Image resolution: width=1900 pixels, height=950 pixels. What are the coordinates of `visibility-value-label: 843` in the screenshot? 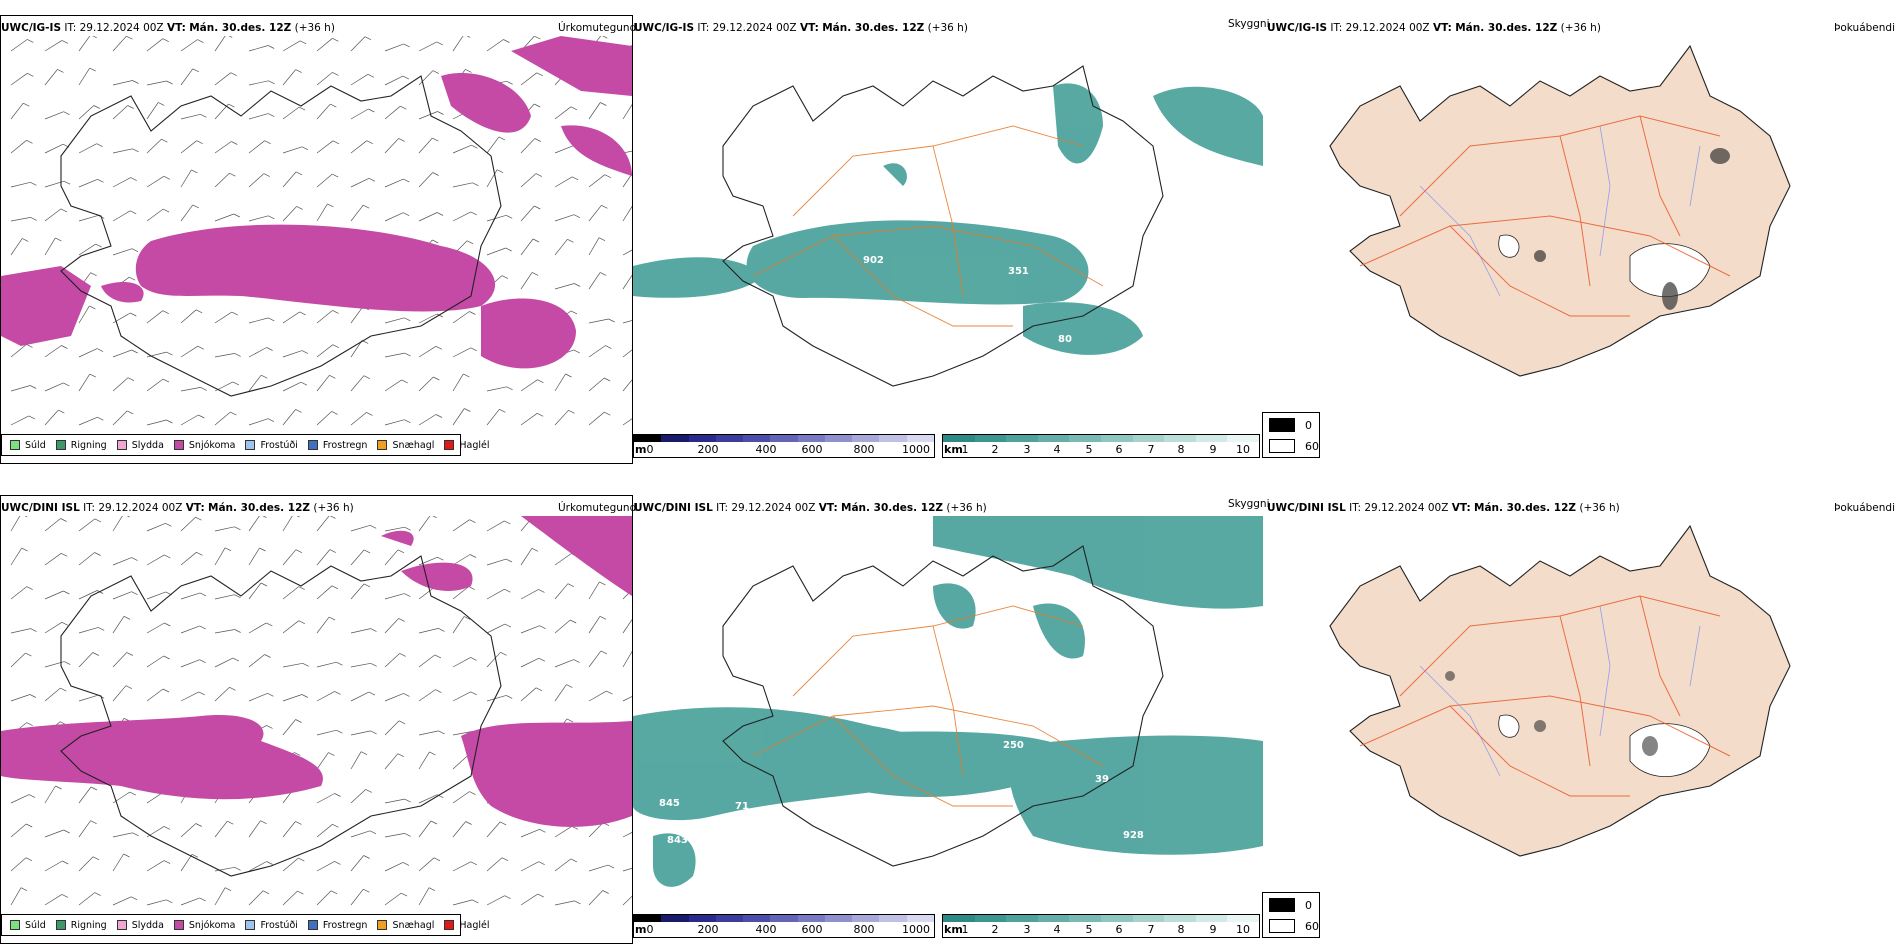 It's located at (677, 840).